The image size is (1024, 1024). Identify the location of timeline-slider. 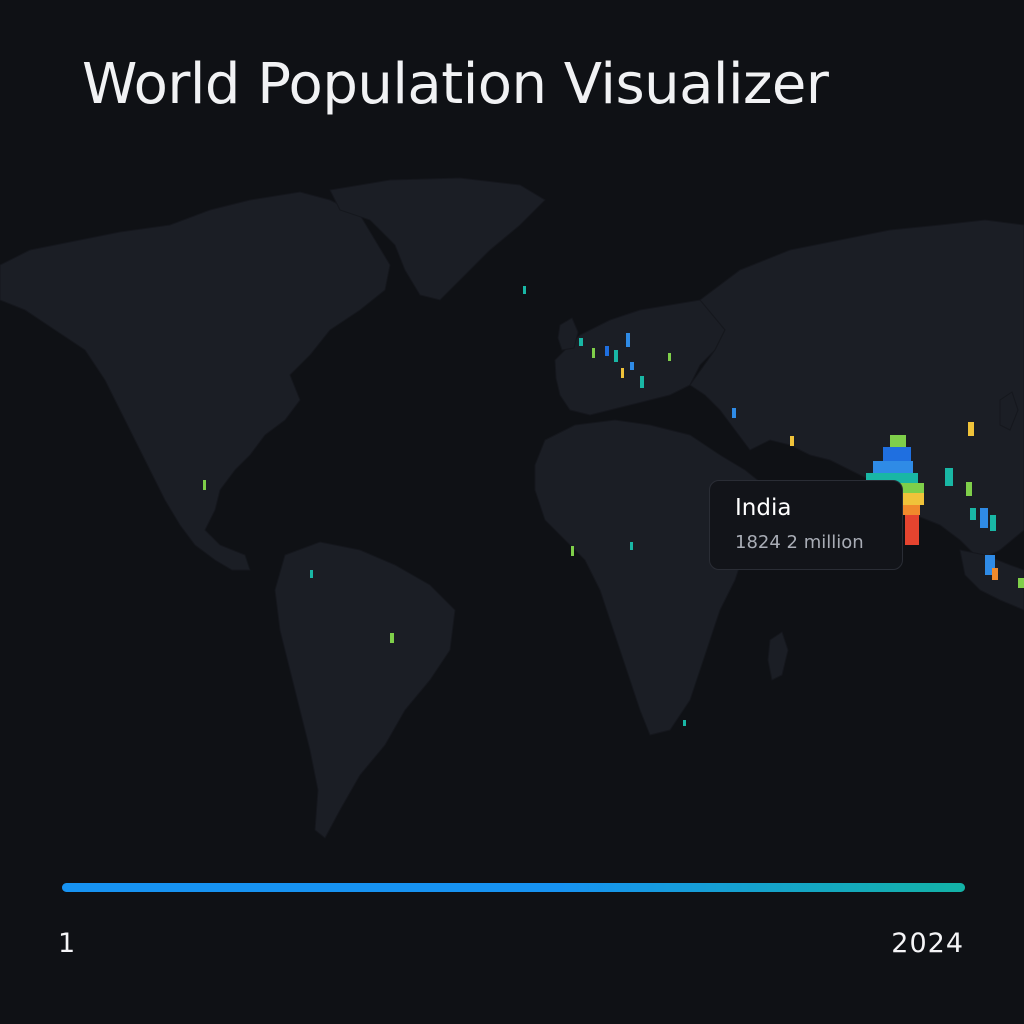
(513, 887).